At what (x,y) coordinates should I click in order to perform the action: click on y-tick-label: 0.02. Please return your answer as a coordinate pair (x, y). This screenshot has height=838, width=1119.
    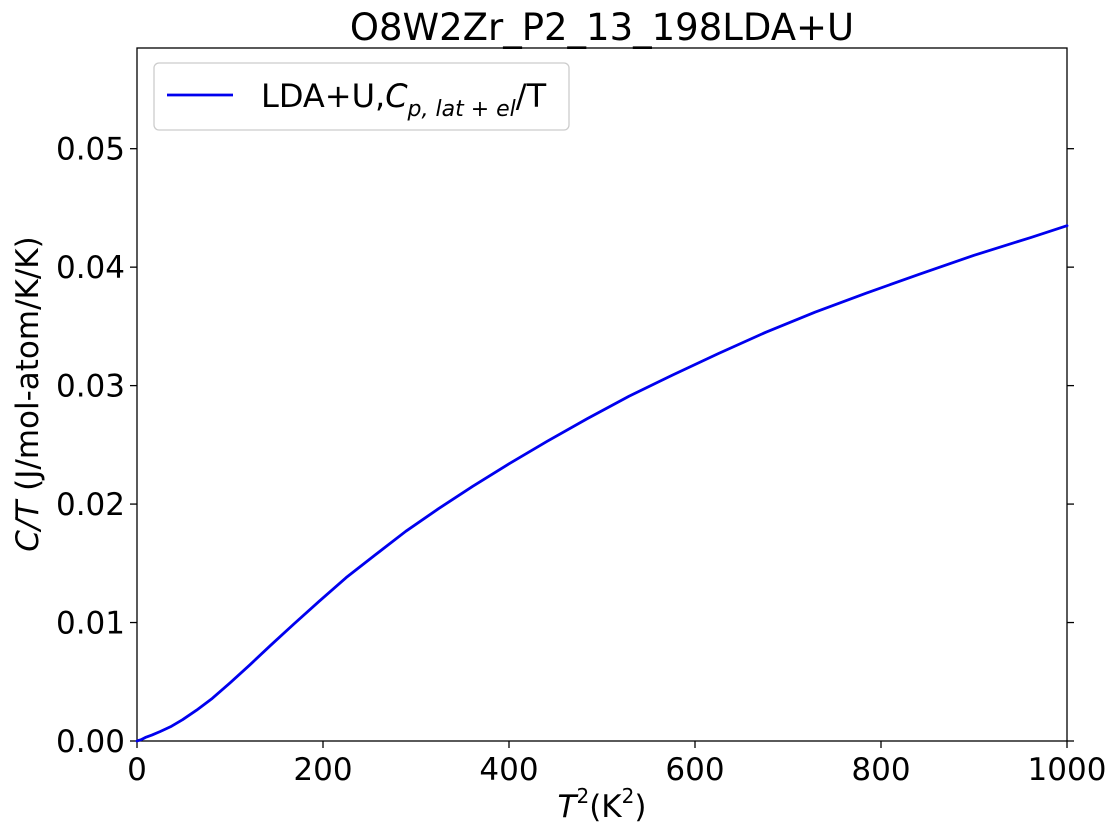
    Looking at the image, I should click on (90, 505).